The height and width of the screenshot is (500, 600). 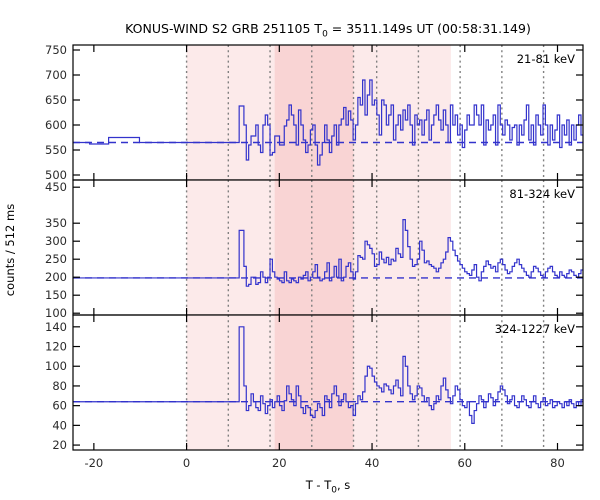 What do you see at coordinates (56, 187) in the screenshot?
I see `y-tick-label: 450` at bounding box center [56, 187].